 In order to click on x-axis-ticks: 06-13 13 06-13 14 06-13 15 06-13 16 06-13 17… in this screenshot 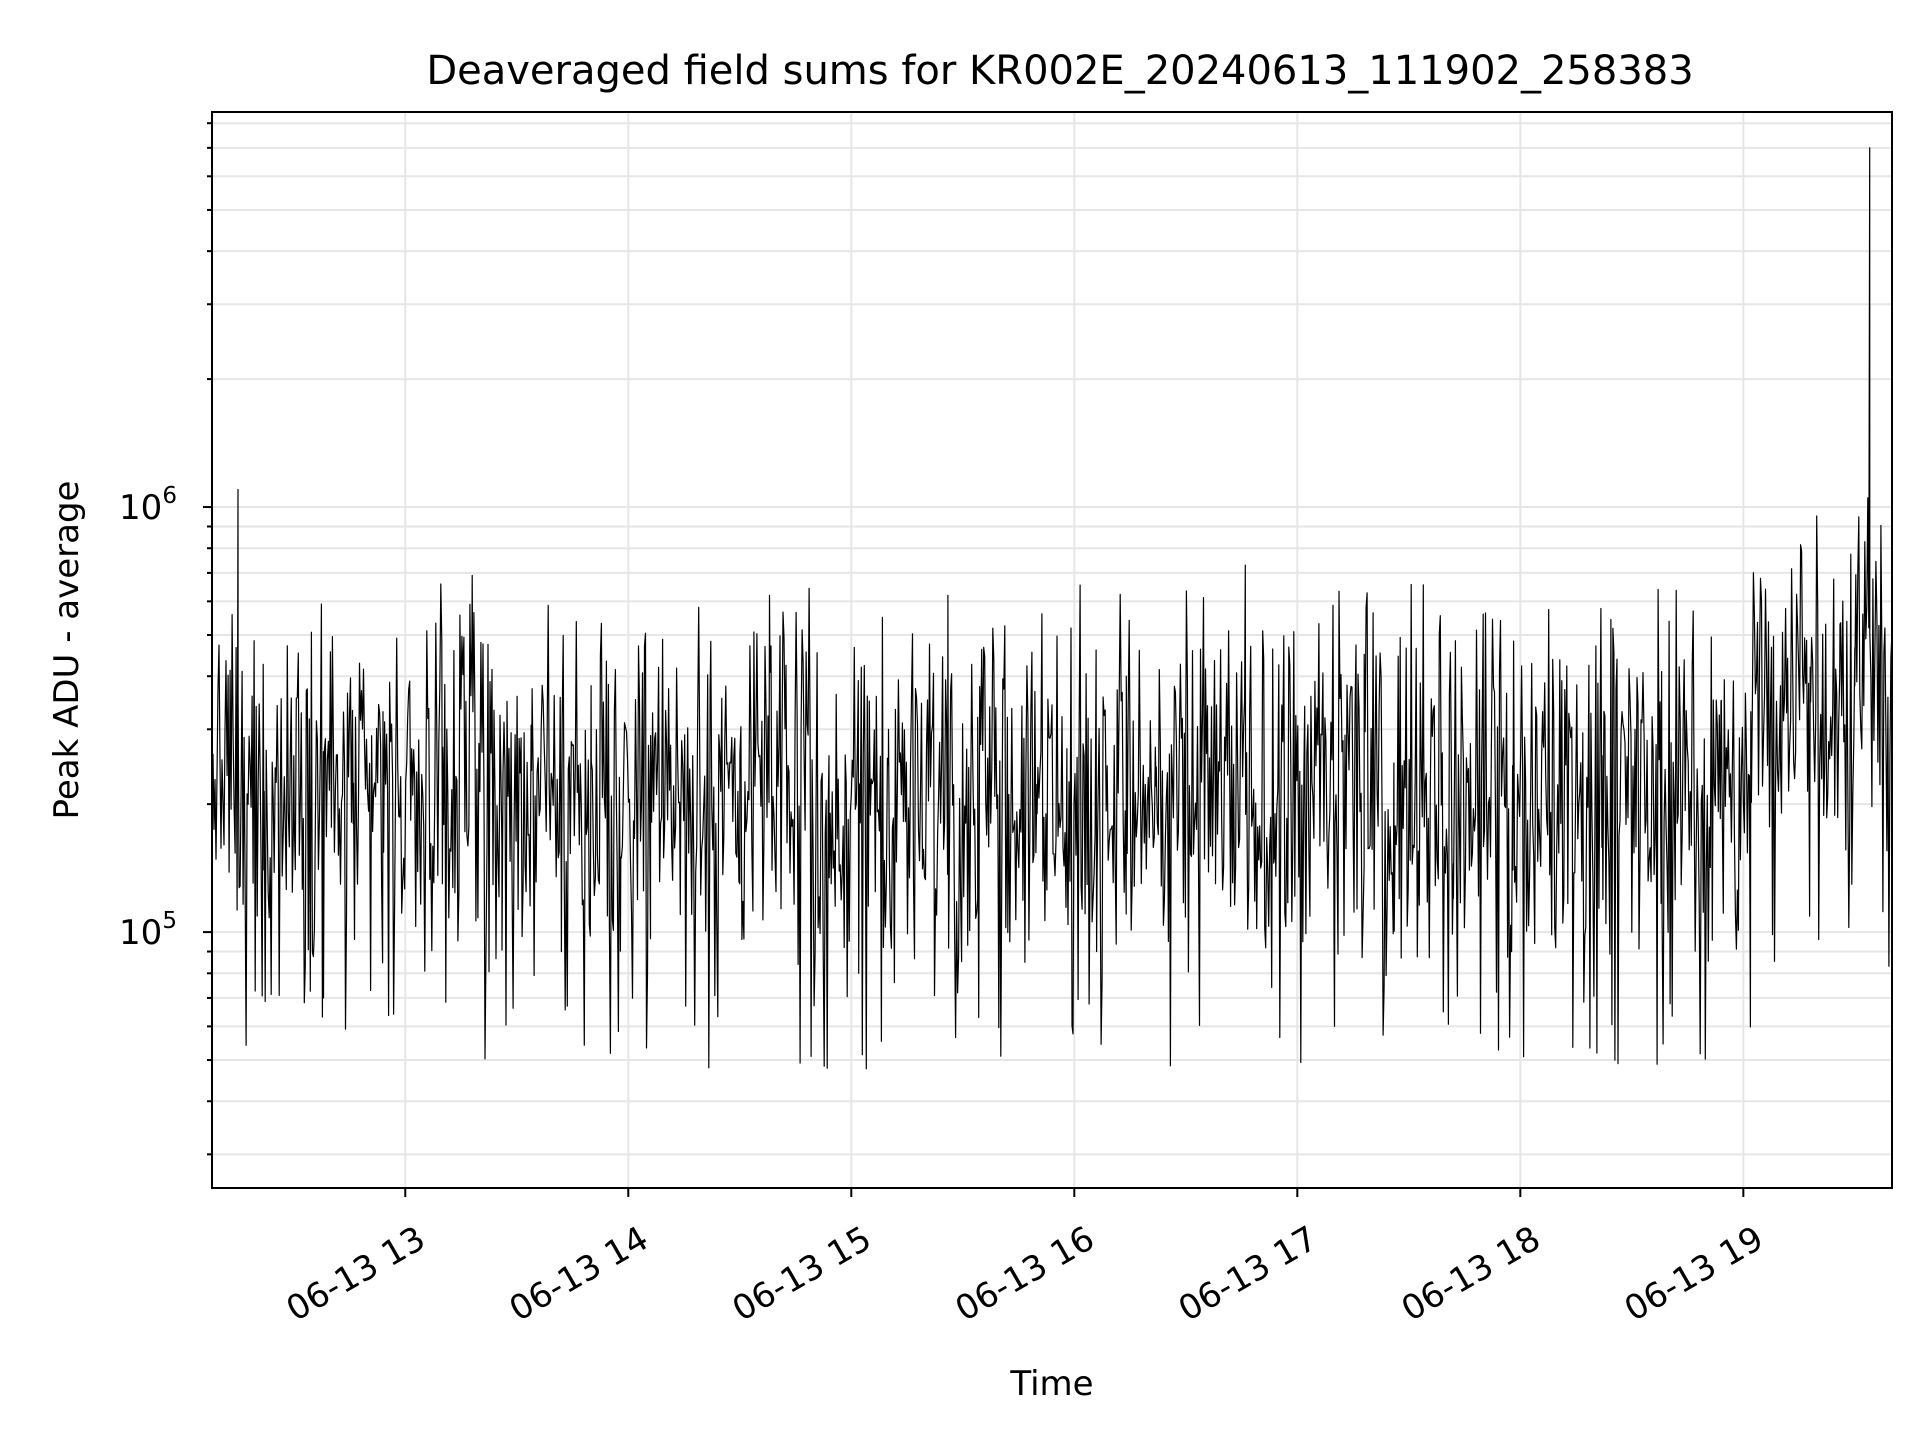, I will do `click(1025, 1259)`.